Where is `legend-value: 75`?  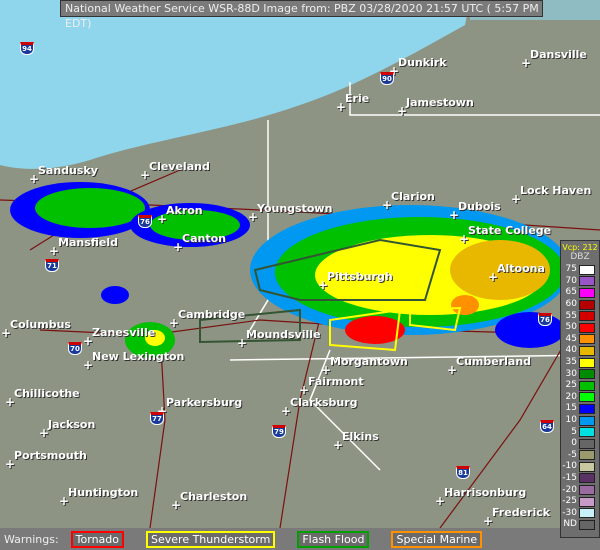 legend-value: 75 is located at coordinates (571, 269).